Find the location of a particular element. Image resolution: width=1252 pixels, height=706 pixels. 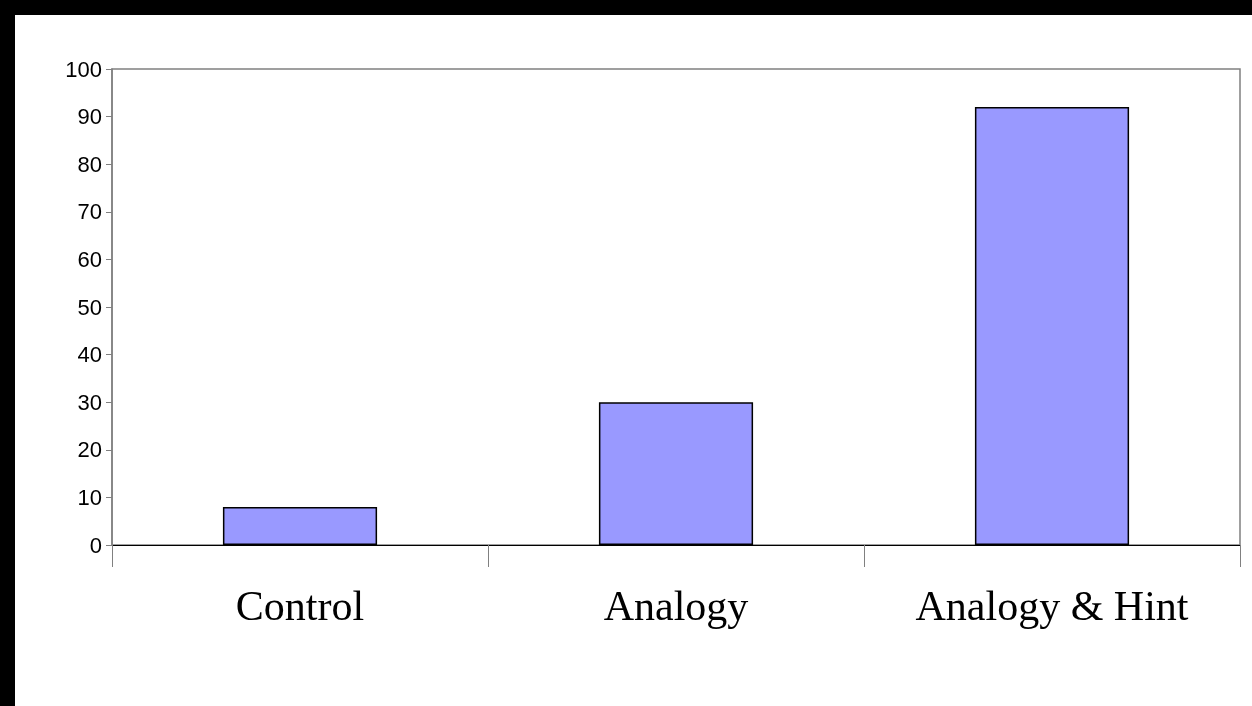

y-tick-label: 10 is located at coordinates (89, 497).